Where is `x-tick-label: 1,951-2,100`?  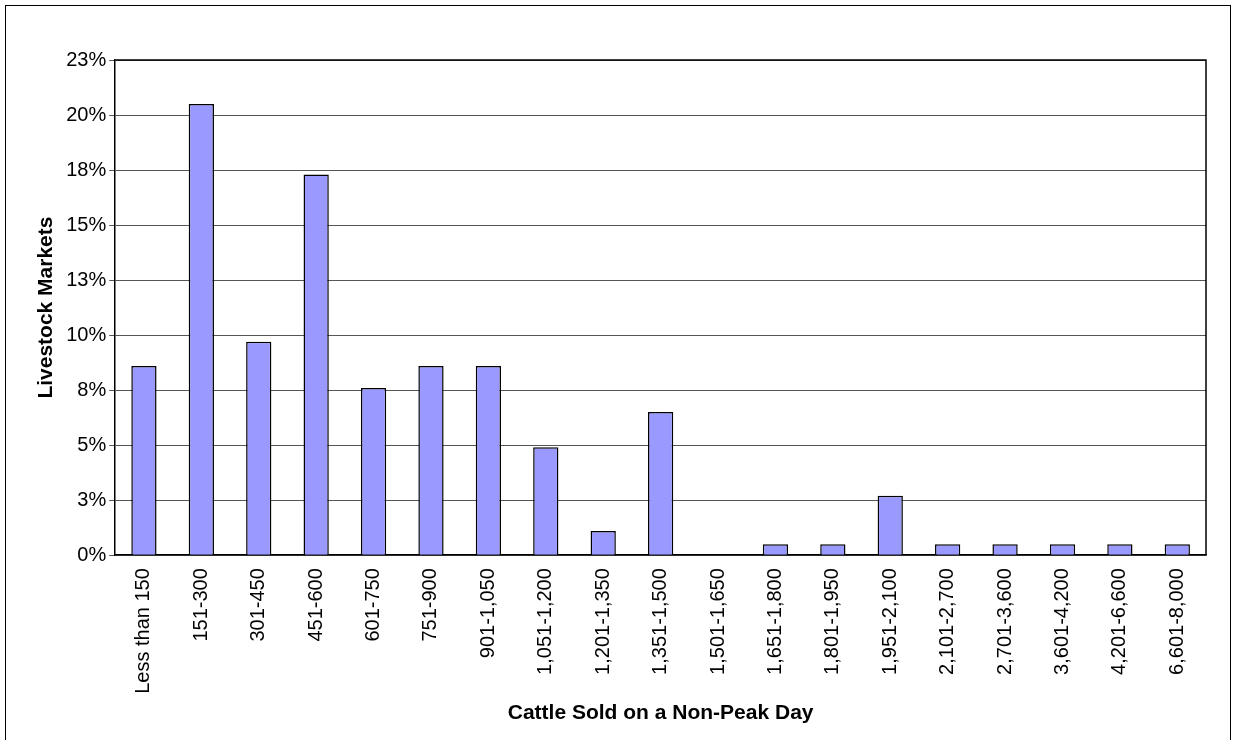 x-tick-label: 1,951-2,100 is located at coordinates (888, 621).